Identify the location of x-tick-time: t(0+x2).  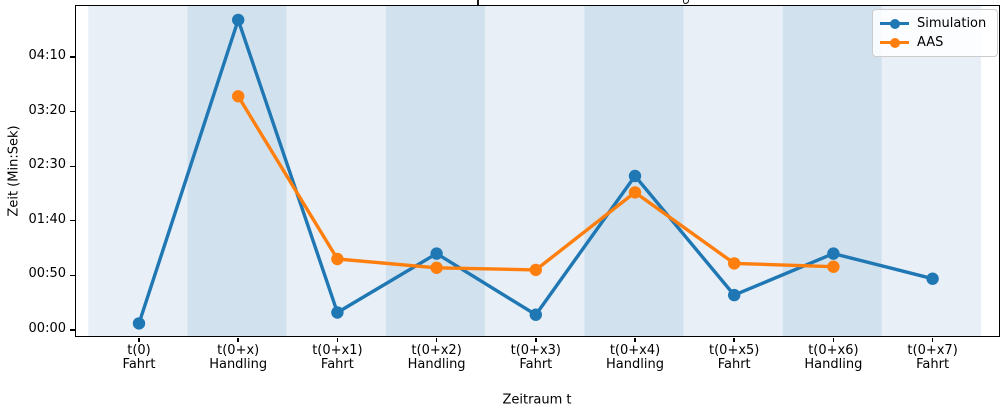
(436, 350).